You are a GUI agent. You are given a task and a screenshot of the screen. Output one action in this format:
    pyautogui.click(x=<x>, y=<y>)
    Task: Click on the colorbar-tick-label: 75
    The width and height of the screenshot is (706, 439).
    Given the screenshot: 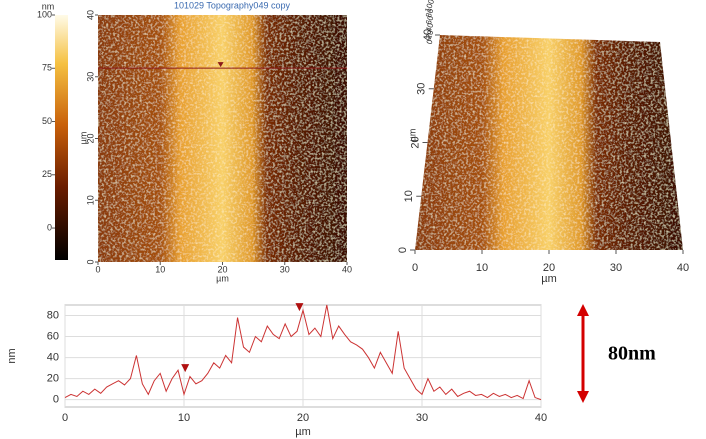 What is the action you would take?
    pyautogui.click(x=47, y=68)
    